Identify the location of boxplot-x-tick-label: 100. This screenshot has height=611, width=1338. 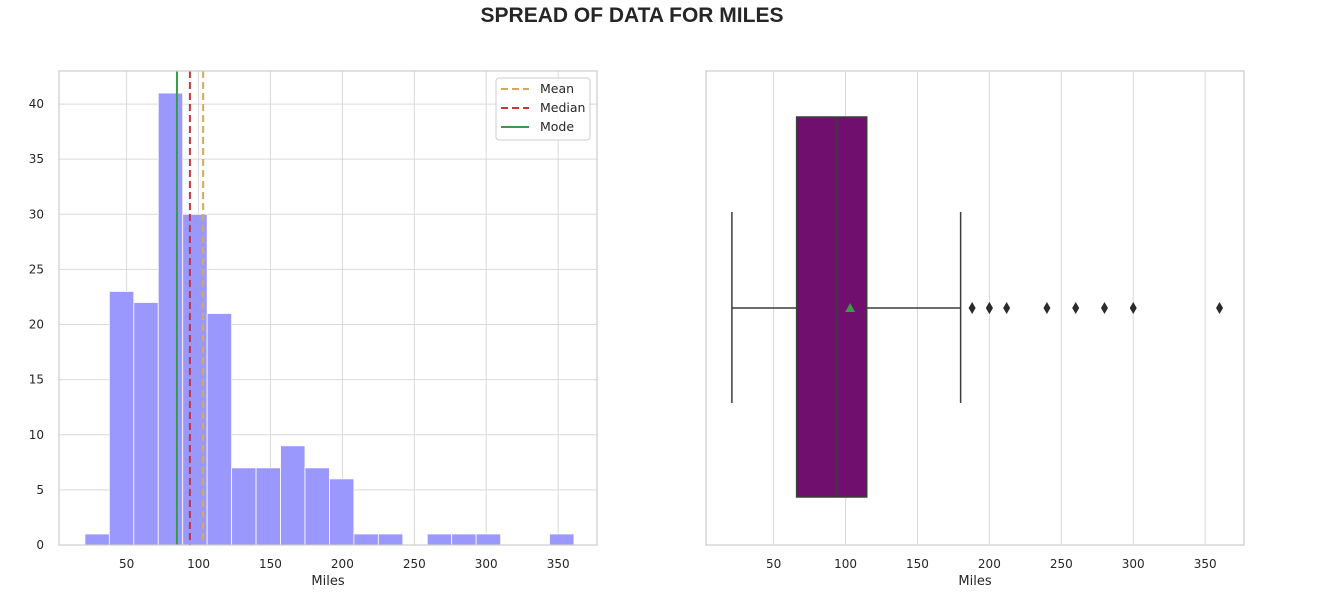
(845, 564).